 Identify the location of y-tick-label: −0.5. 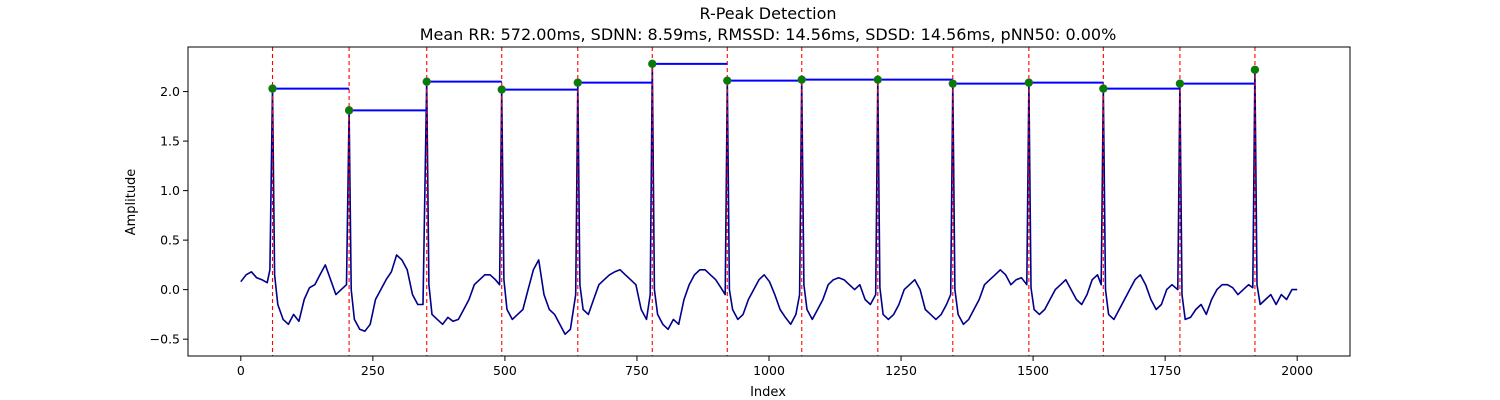
(165, 339).